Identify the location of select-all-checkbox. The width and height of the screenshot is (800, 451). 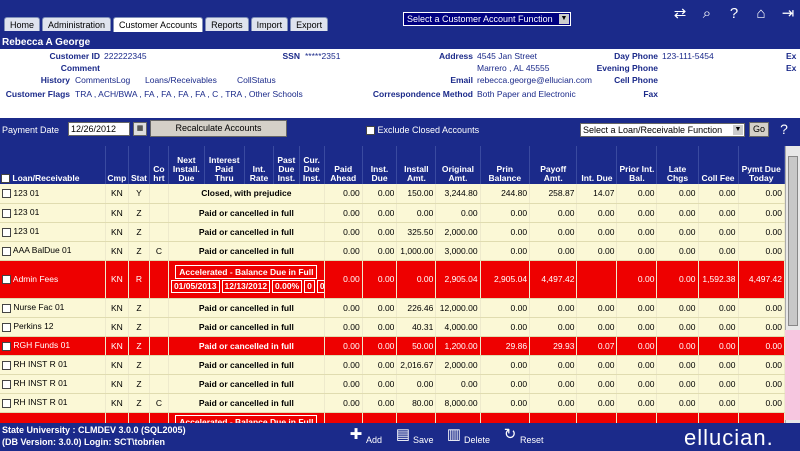
(5, 178).